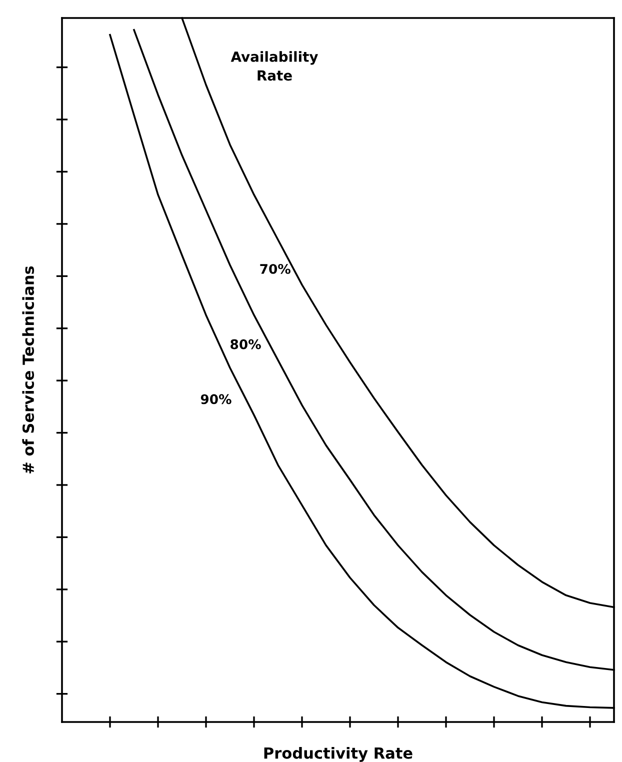  What do you see at coordinates (275, 269) in the screenshot?
I see `series-label: 70%` at bounding box center [275, 269].